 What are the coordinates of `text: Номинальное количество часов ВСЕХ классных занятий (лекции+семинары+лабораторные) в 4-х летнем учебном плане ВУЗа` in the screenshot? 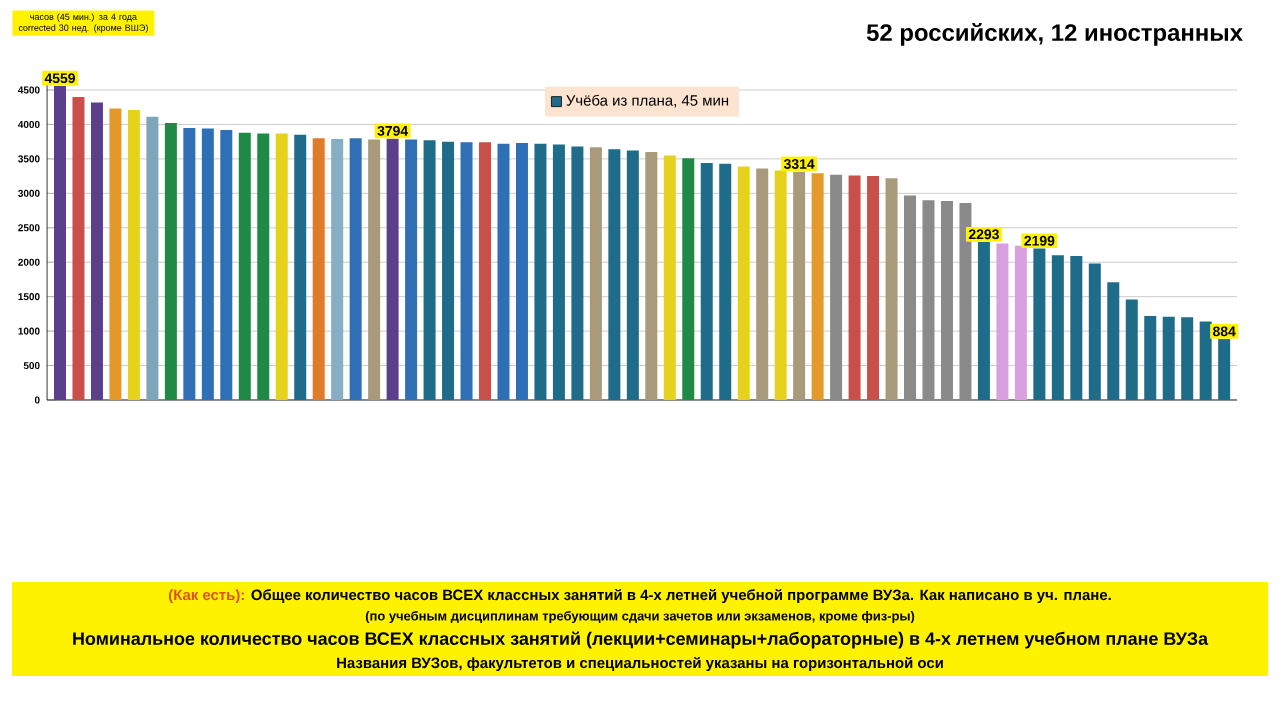 It's located at (641, 640).